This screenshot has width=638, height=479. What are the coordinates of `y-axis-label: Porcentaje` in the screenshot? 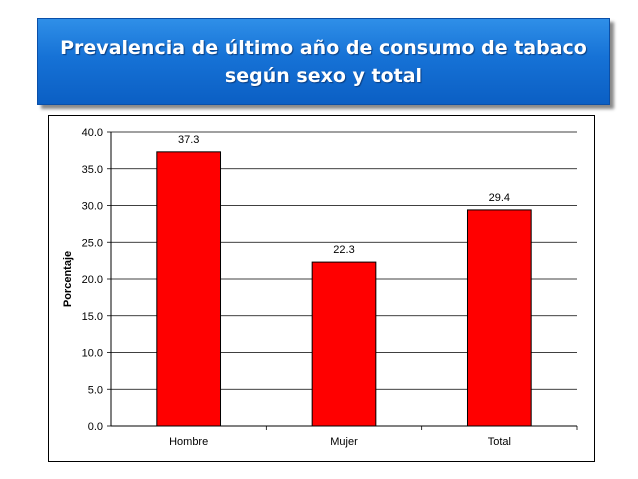 It's located at (68, 279).